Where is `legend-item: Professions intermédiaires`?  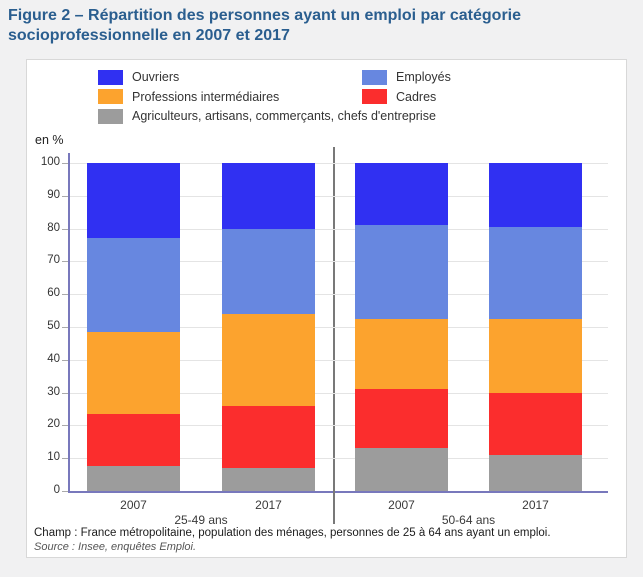 legend-item: Professions intermédiaires is located at coordinates (188, 97).